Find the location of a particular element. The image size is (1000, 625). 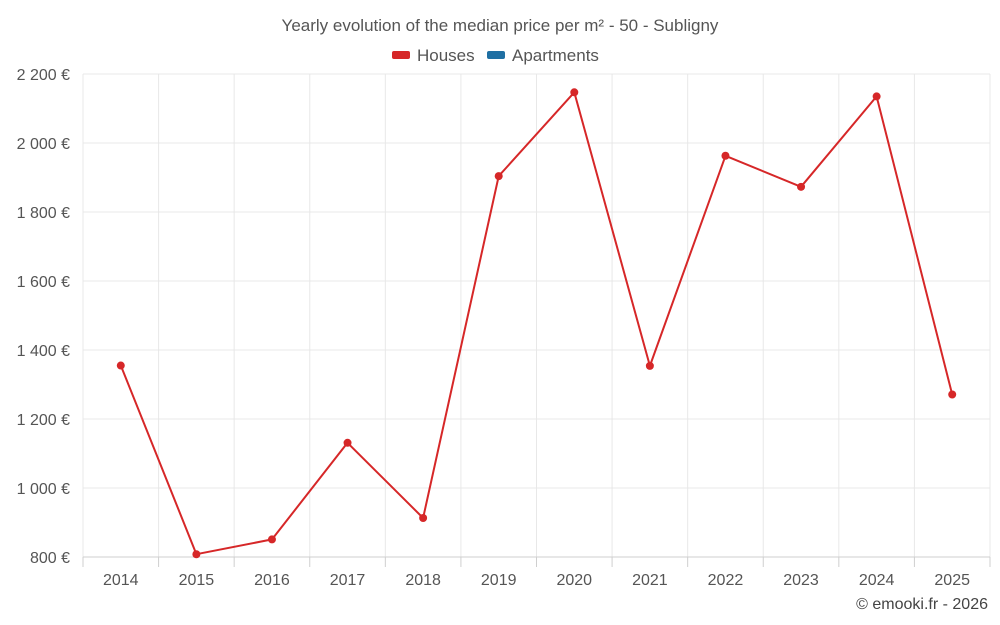

x-tick-label: 2019 is located at coordinates (499, 580).